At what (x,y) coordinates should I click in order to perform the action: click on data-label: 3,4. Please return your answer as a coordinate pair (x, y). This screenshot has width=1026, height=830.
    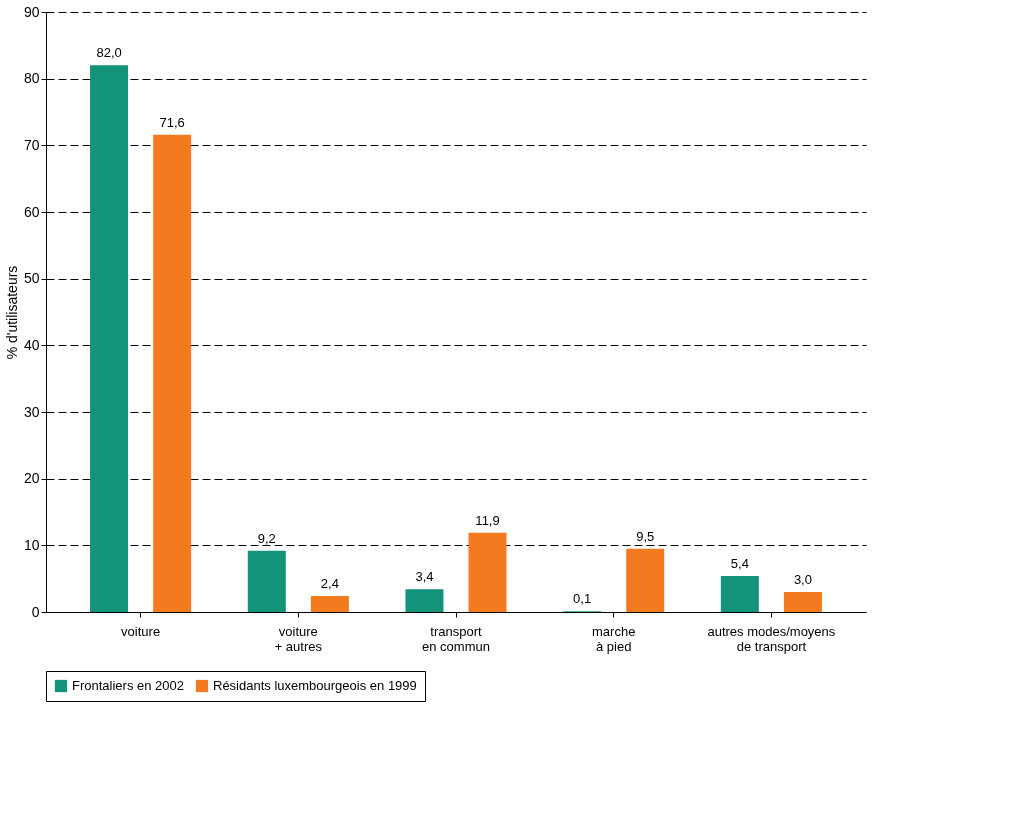
    Looking at the image, I should click on (424, 577).